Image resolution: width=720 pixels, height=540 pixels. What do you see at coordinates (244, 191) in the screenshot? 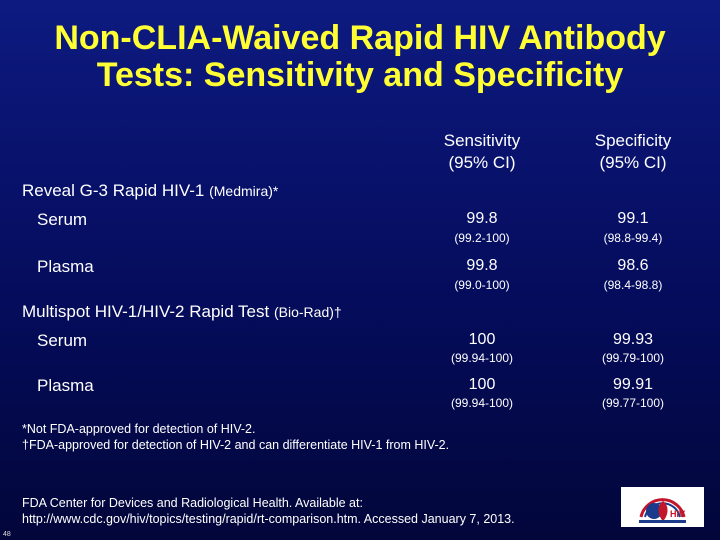
I see `product-maker: (Medmira)*` at bounding box center [244, 191].